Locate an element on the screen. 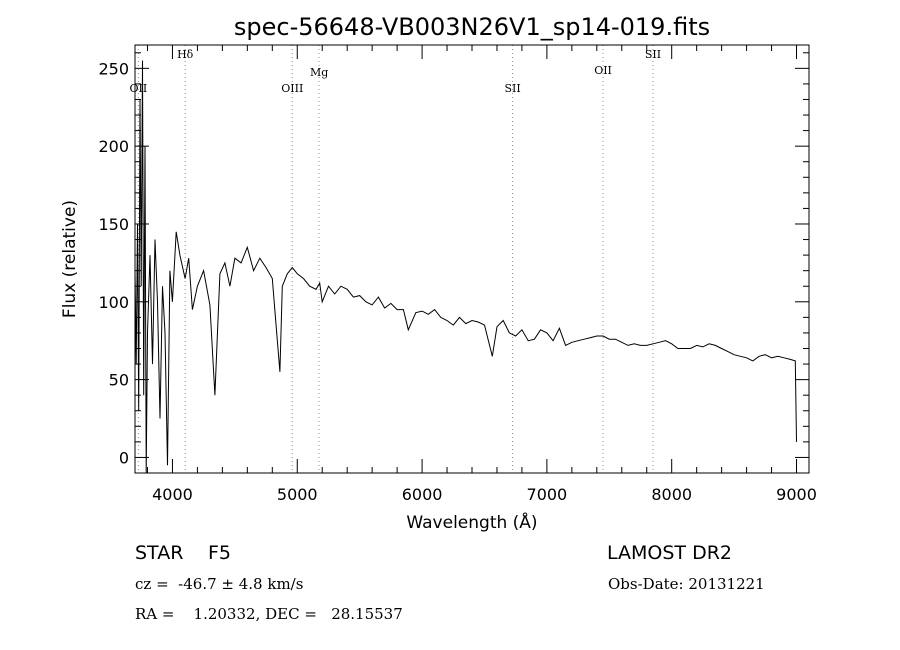 This screenshot has width=900, height=650. velocity-label: cz = -46.7 ± 4.8 km/s is located at coordinates (219, 584).